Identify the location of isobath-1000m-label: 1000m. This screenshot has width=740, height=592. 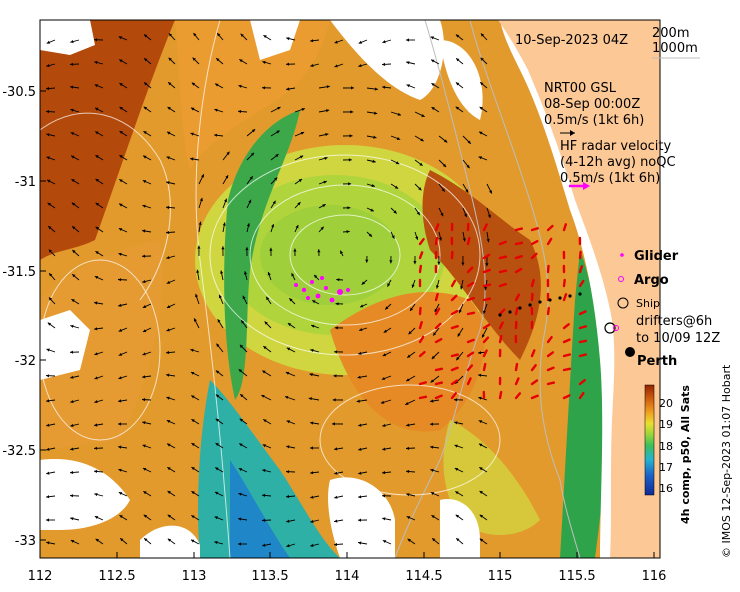
(675, 48).